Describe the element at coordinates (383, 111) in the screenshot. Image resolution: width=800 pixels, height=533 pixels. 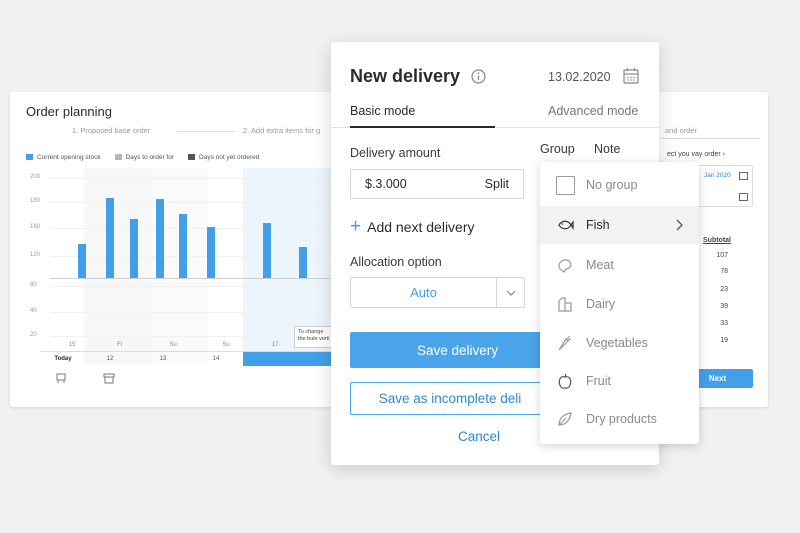
I see `tab-basic-mode: Basic mode` at that location.